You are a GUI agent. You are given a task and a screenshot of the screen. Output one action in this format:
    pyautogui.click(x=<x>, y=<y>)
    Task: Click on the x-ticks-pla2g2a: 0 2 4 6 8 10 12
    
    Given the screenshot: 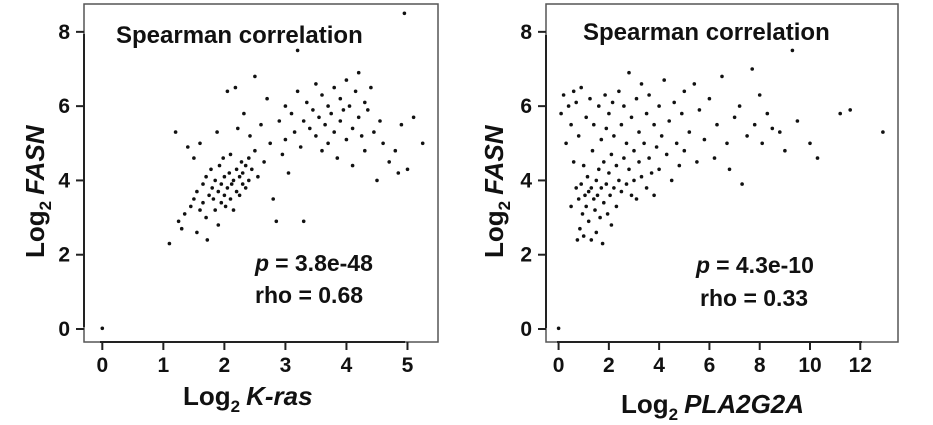 What is the action you would take?
    pyautogui.click(x=712, y=359)
    